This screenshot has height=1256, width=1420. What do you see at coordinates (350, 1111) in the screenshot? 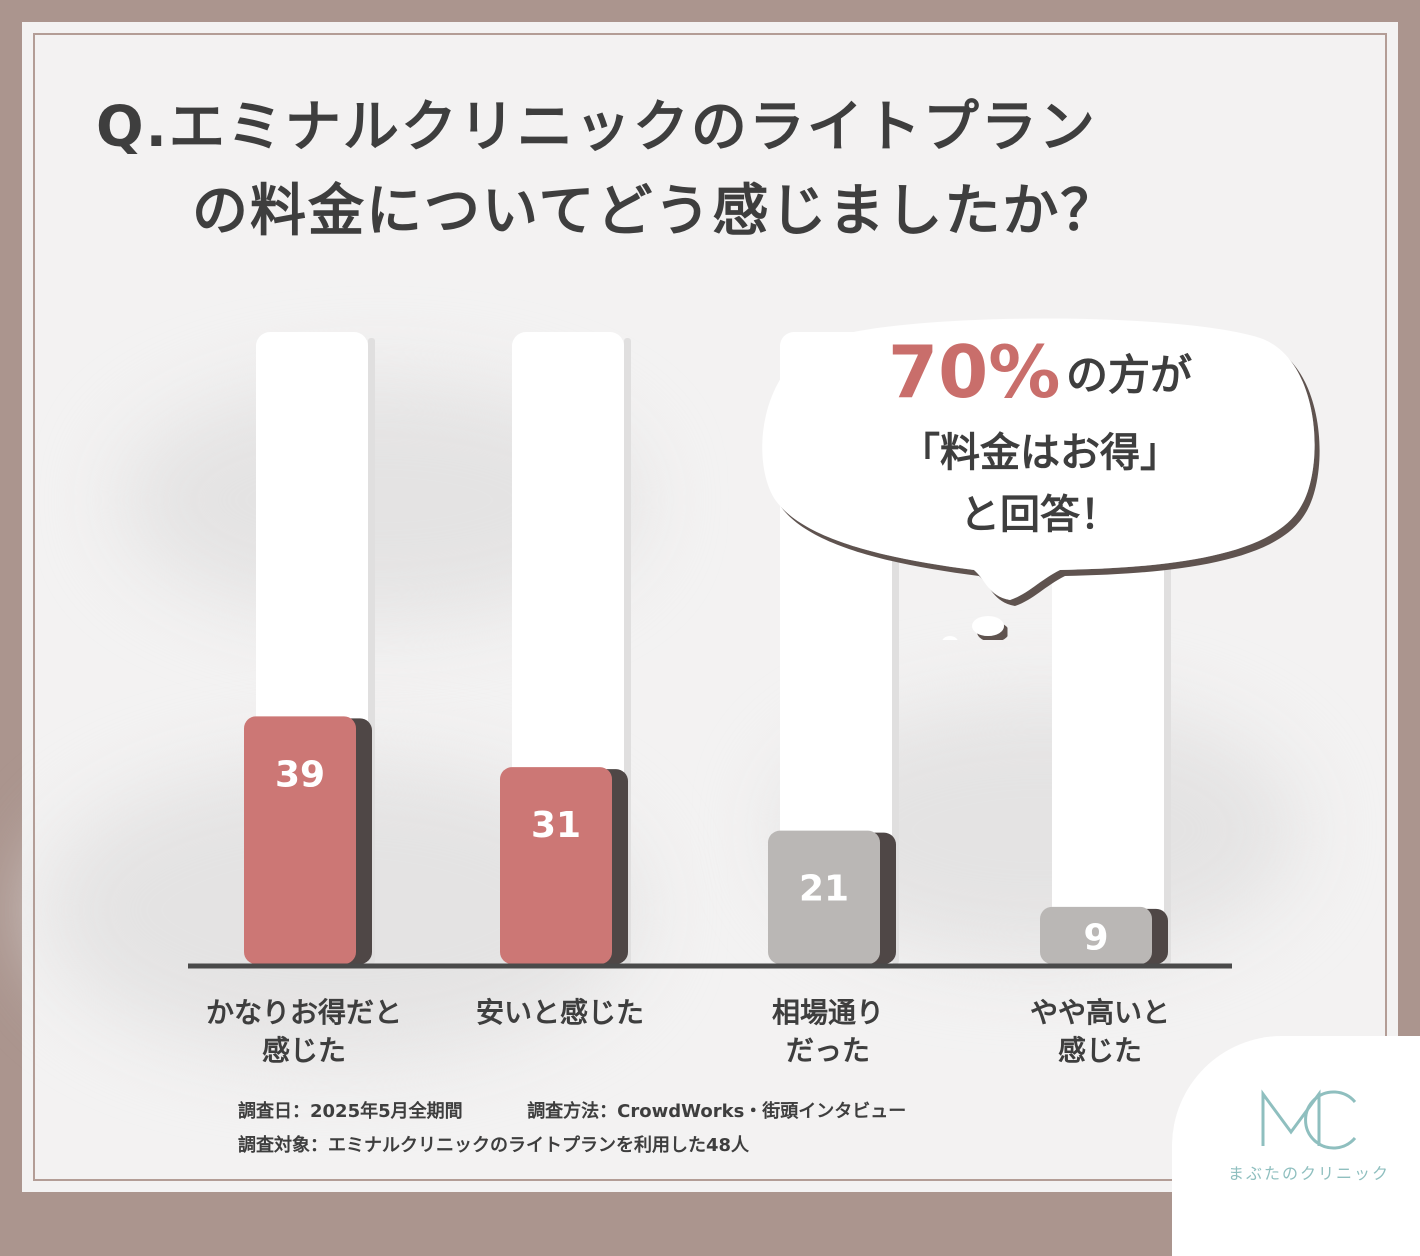
I see `survey-date: 調査日：2025年5月全期間` at bounding box center [350, 1111].